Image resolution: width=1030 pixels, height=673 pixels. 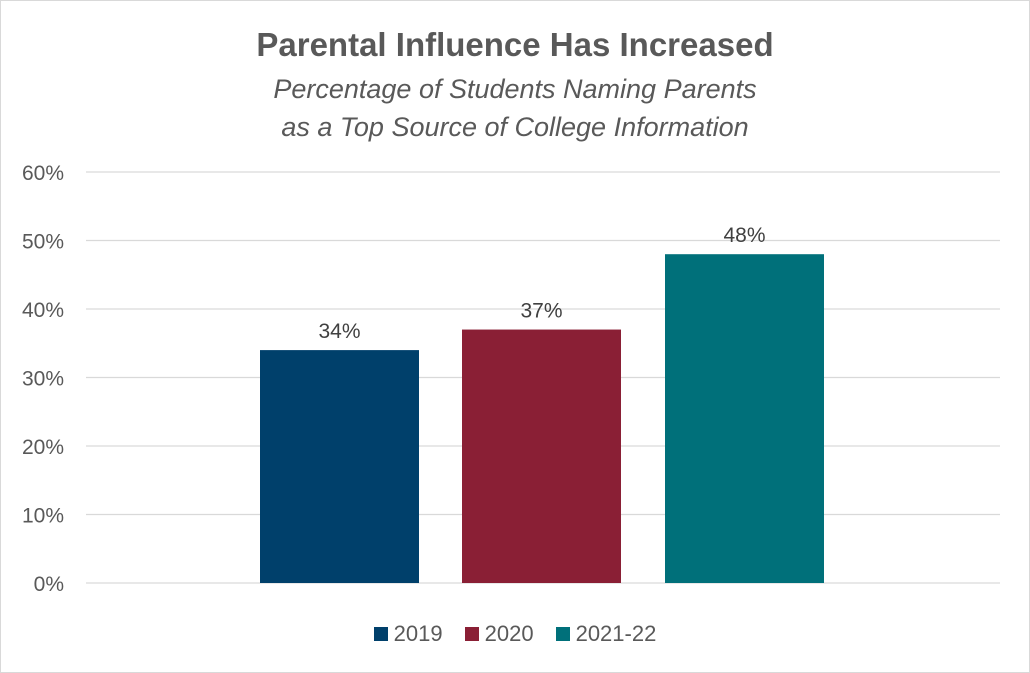 I want to click on data-label: 37%, so click(x=541, y=311).